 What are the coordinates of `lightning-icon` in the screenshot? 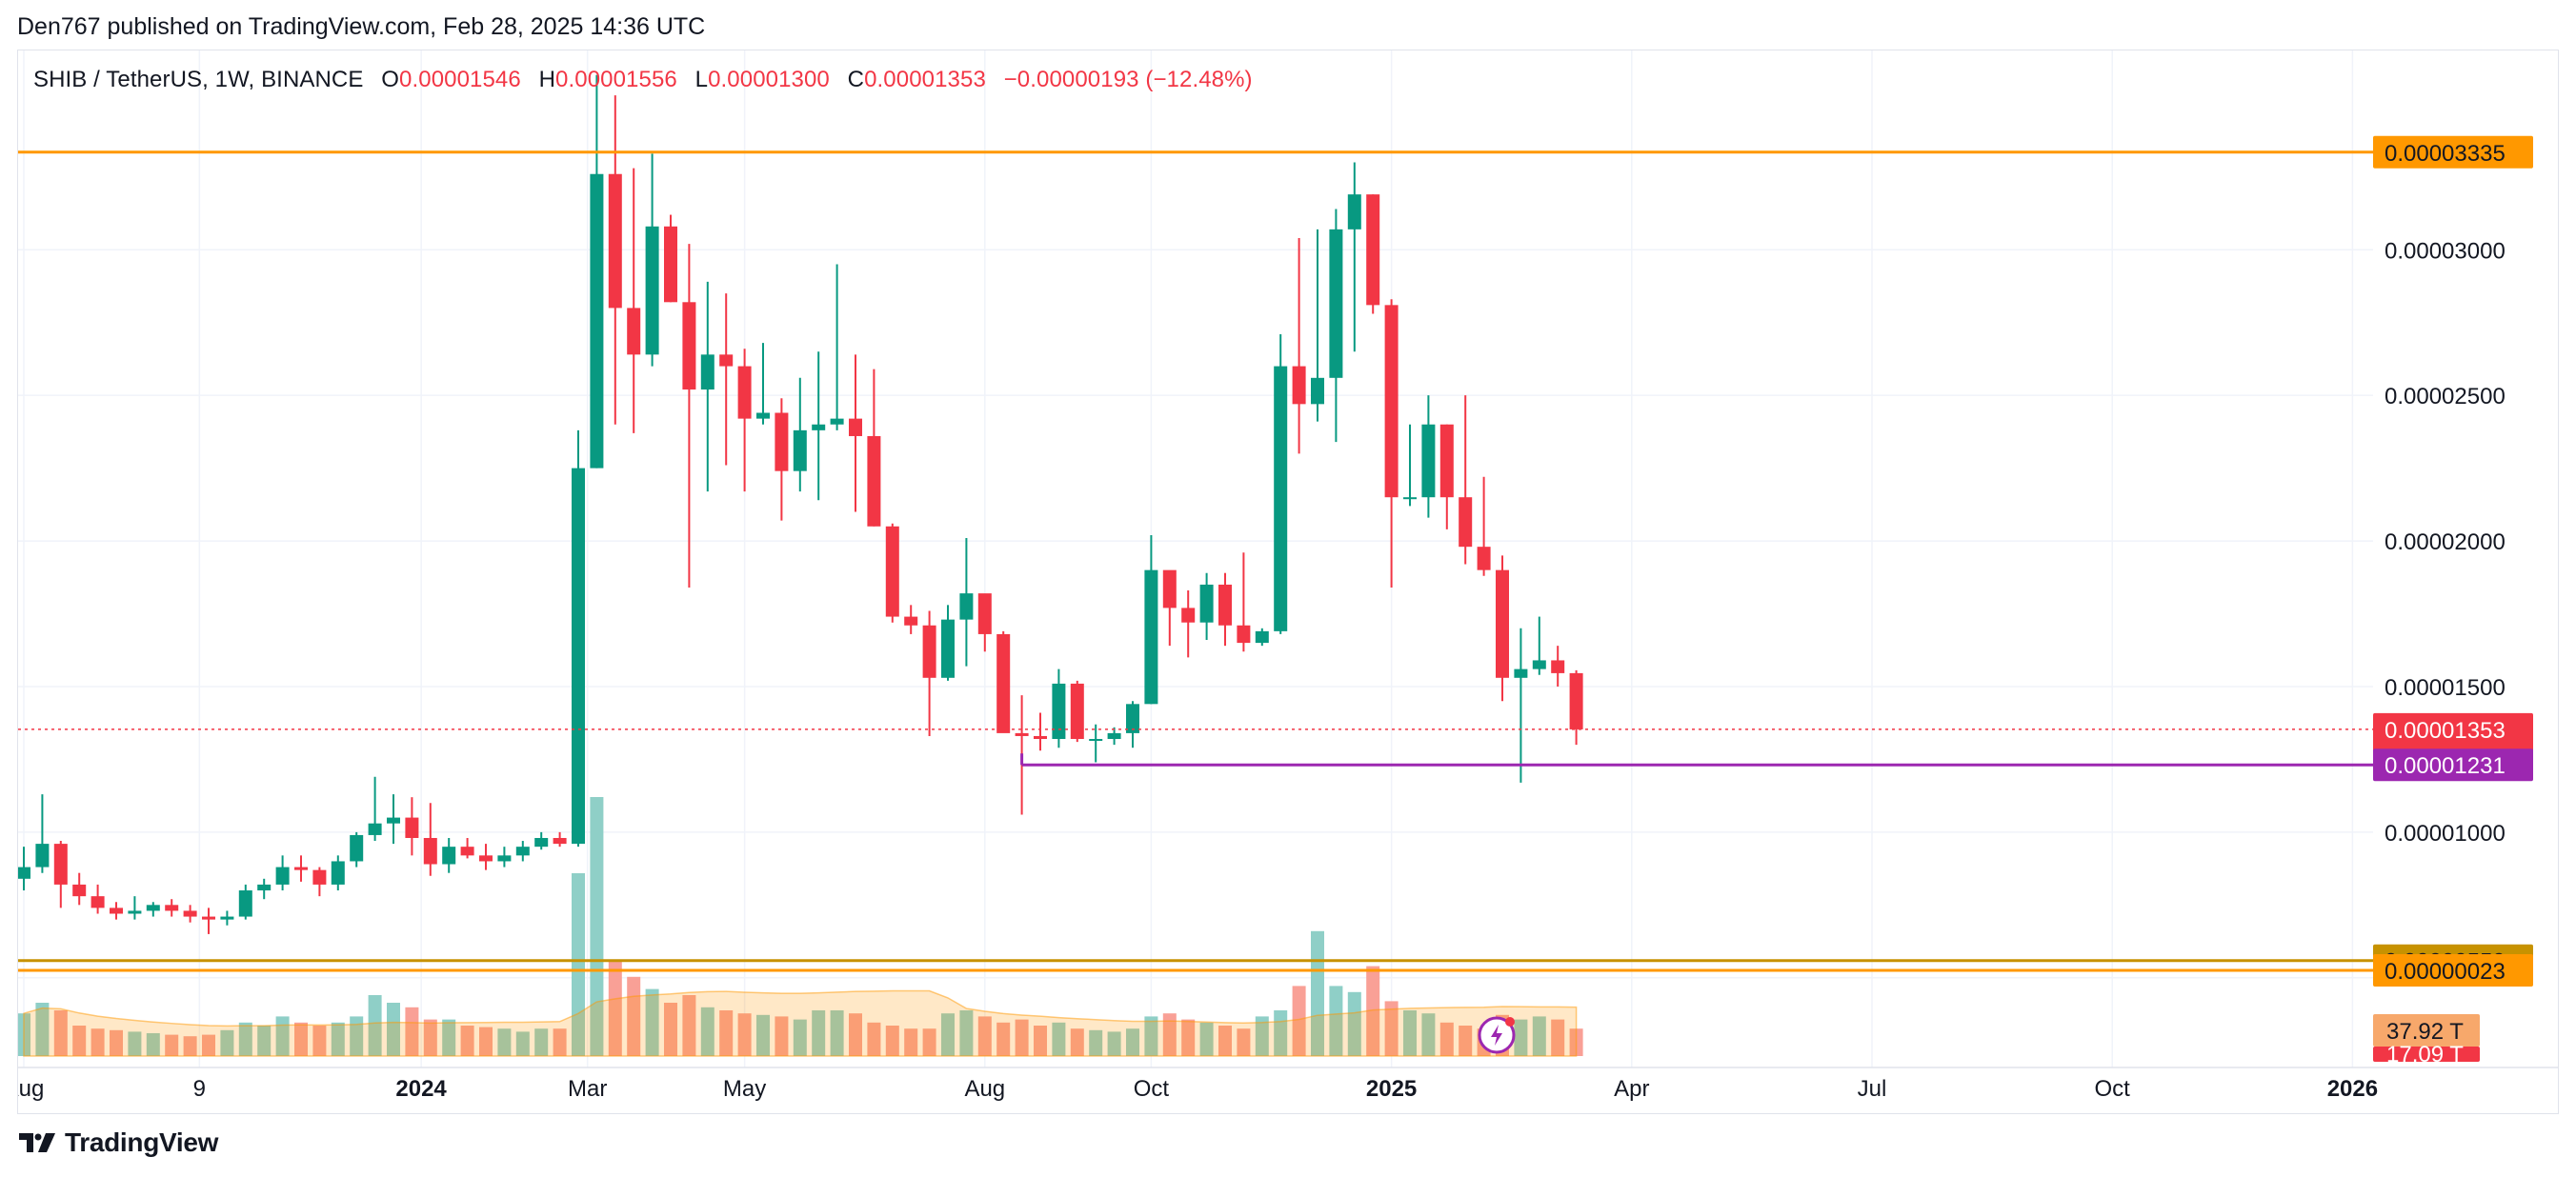 It's located at (1496, 1035).